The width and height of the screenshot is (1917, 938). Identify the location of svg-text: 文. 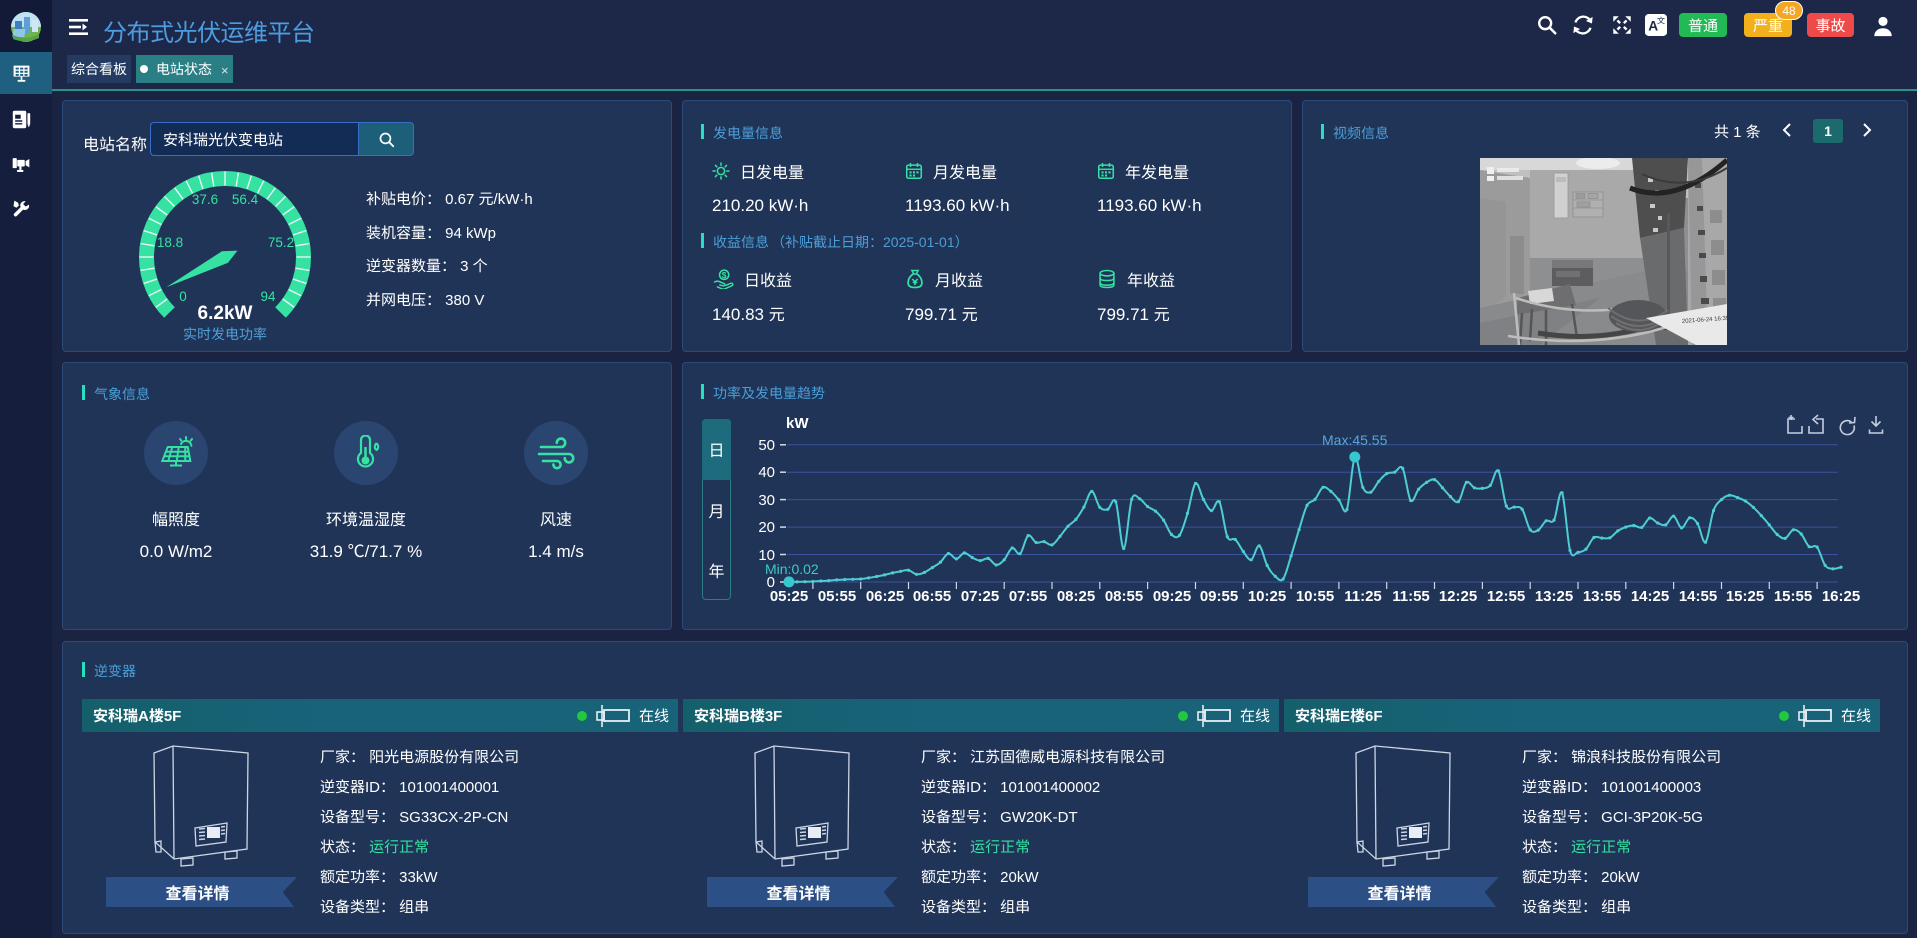
(1661, 21).